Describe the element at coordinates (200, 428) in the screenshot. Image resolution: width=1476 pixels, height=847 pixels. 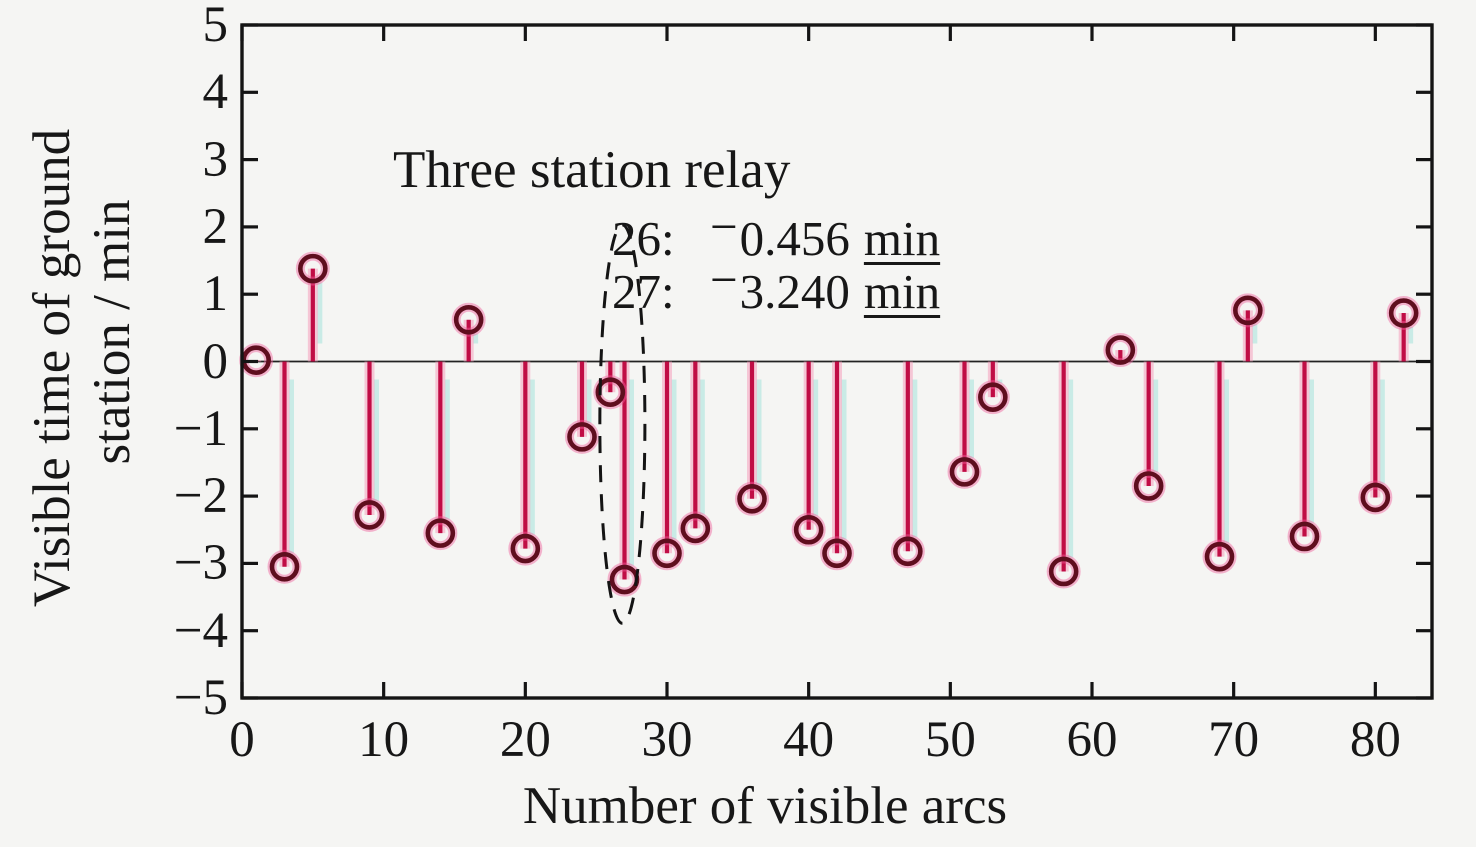
I see `y-tick-label: −1` at that location.